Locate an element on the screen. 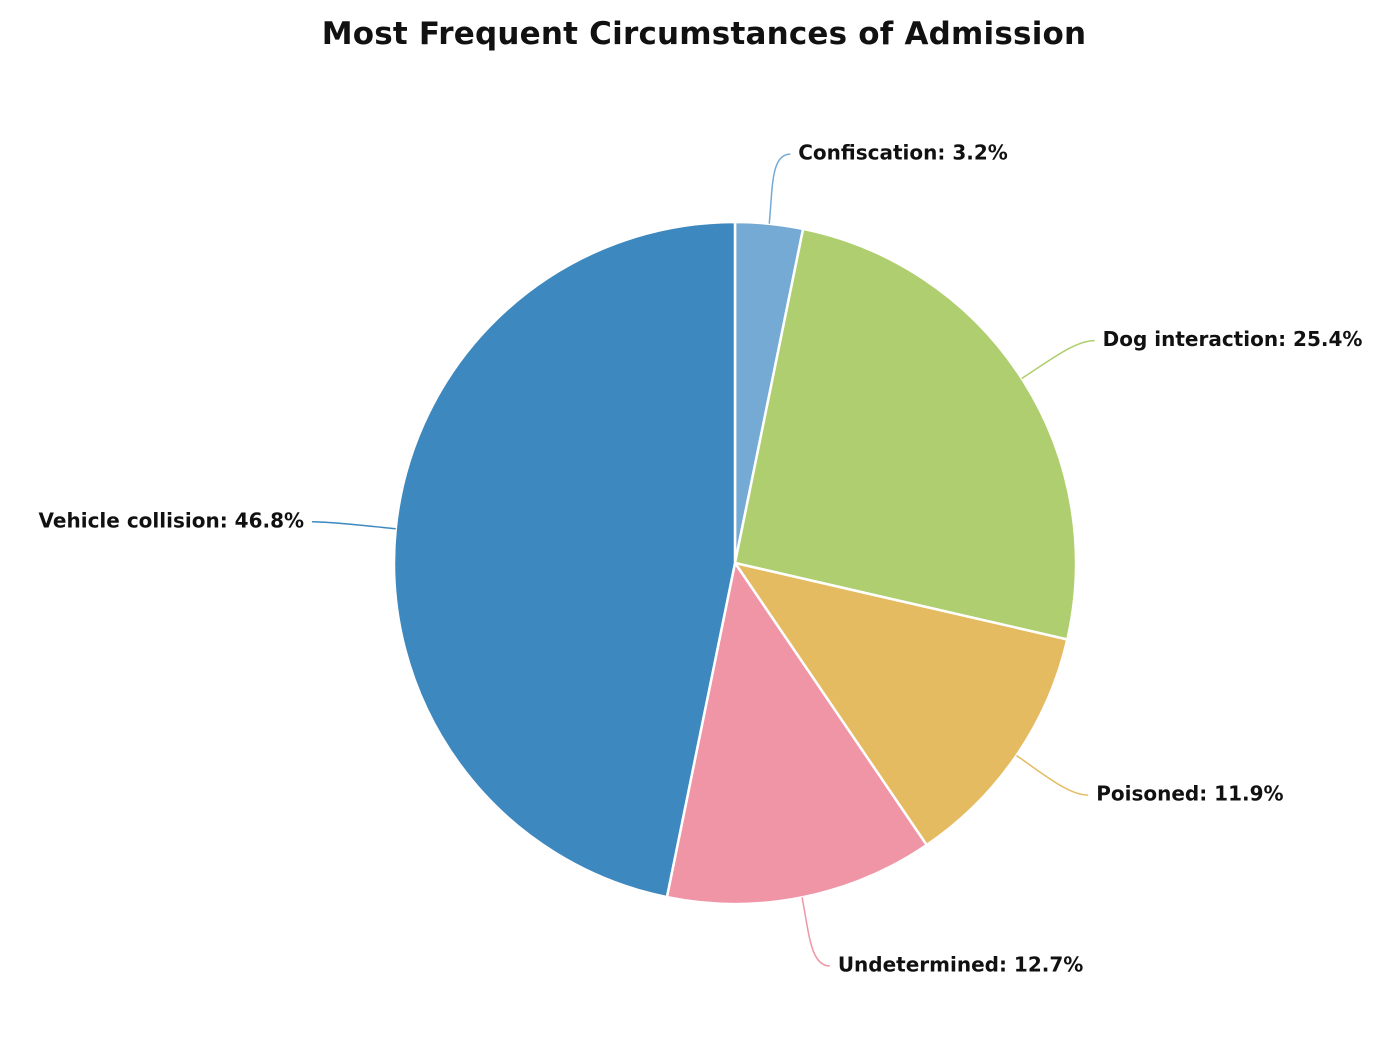 The image size is (1394, 1044). leader-line-poisoned is located at coordinates (1052, 775).